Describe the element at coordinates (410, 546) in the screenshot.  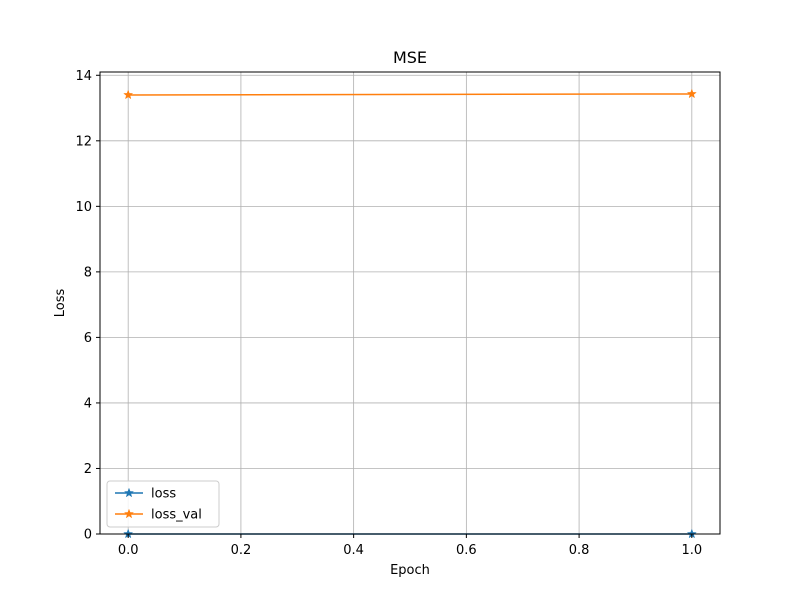
I see `x-axis-ticks: 0.0 0.2 0.4 0.6 0.8 1.0` at that location.